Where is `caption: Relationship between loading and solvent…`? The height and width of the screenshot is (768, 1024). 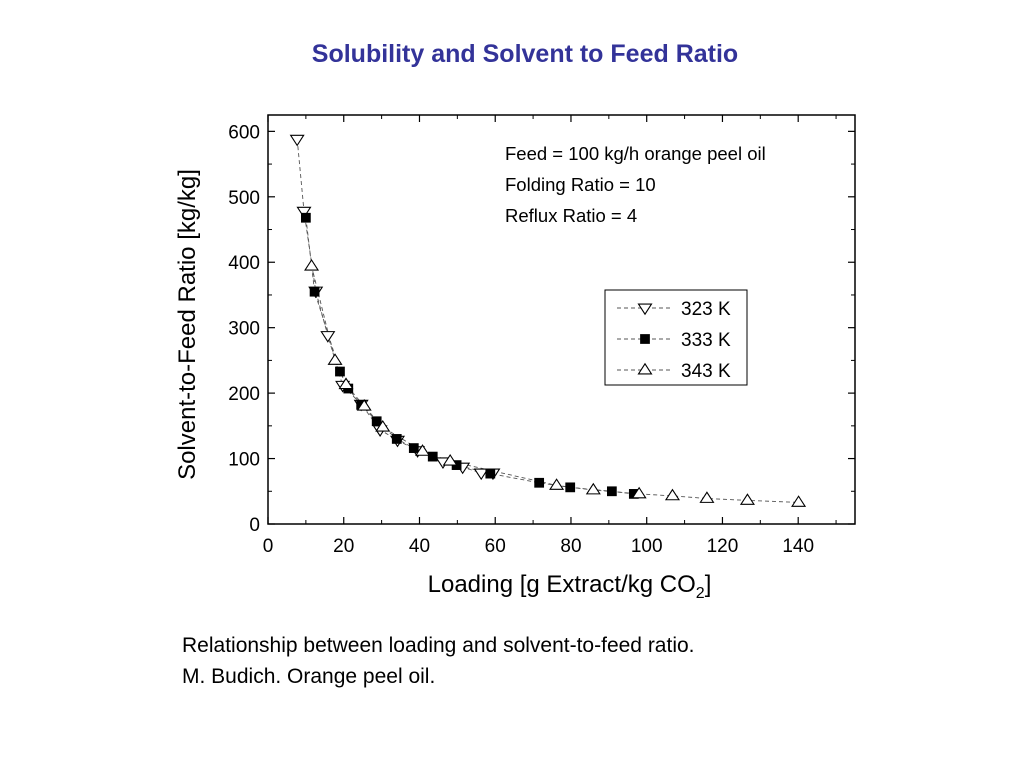 caption: Relationship between loading and solvent… is located at coordinates (438, 661).